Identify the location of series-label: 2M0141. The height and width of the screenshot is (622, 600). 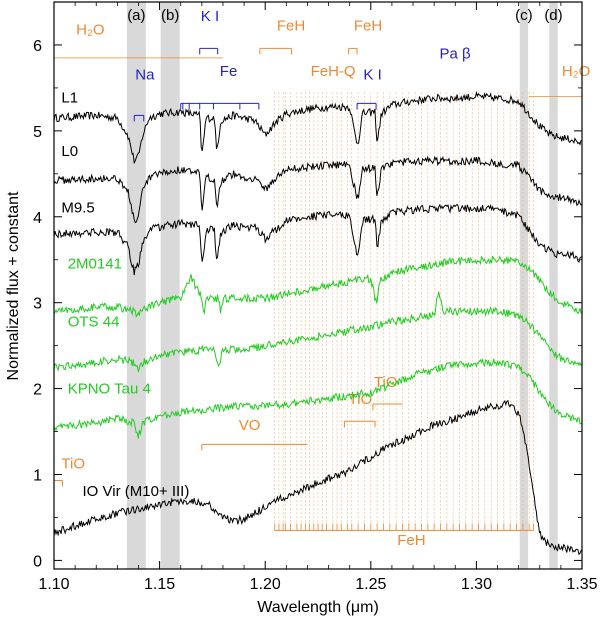
(95, 263).